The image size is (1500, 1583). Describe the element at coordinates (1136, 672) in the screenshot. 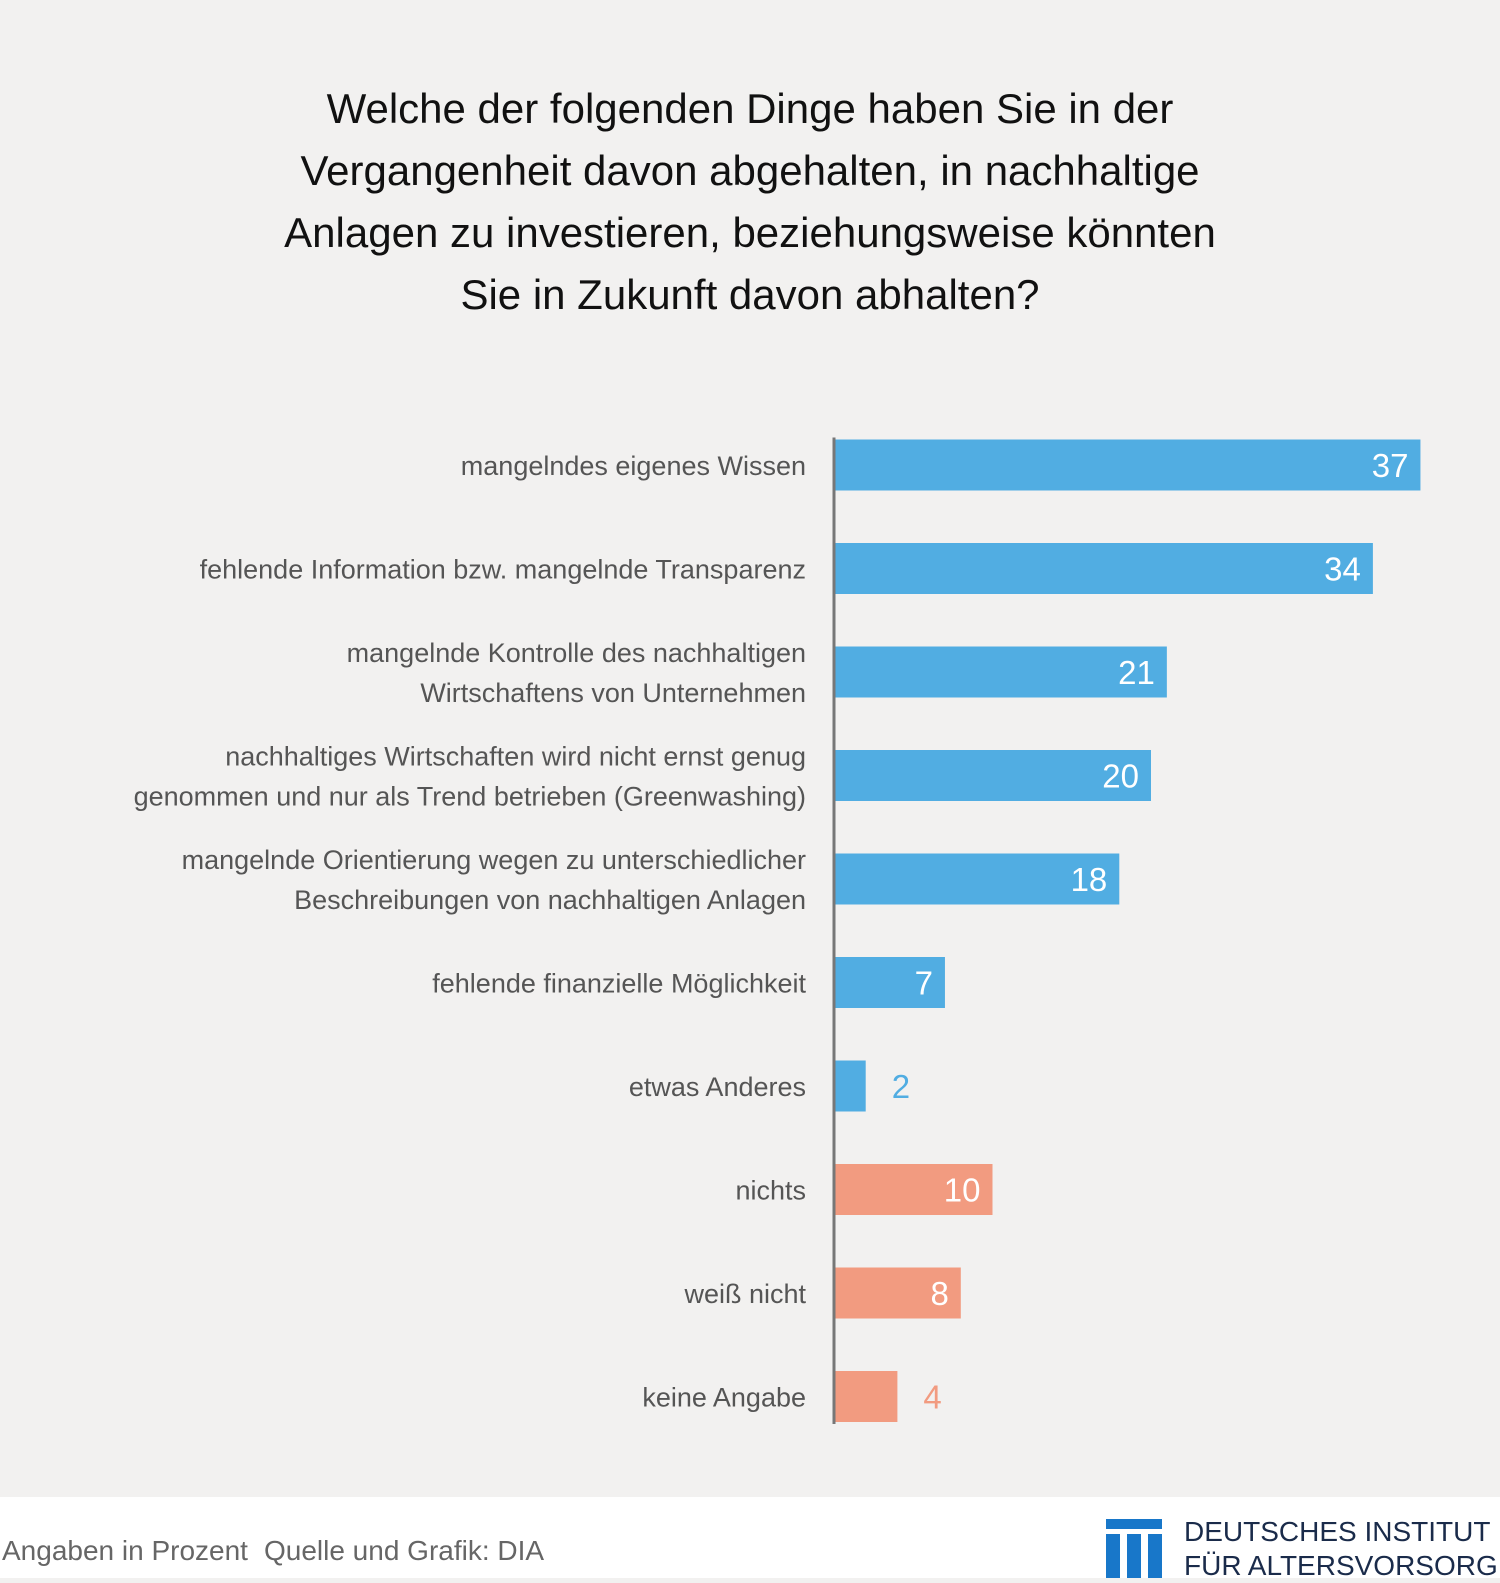

I see `bar-value-label: 21` at that location.